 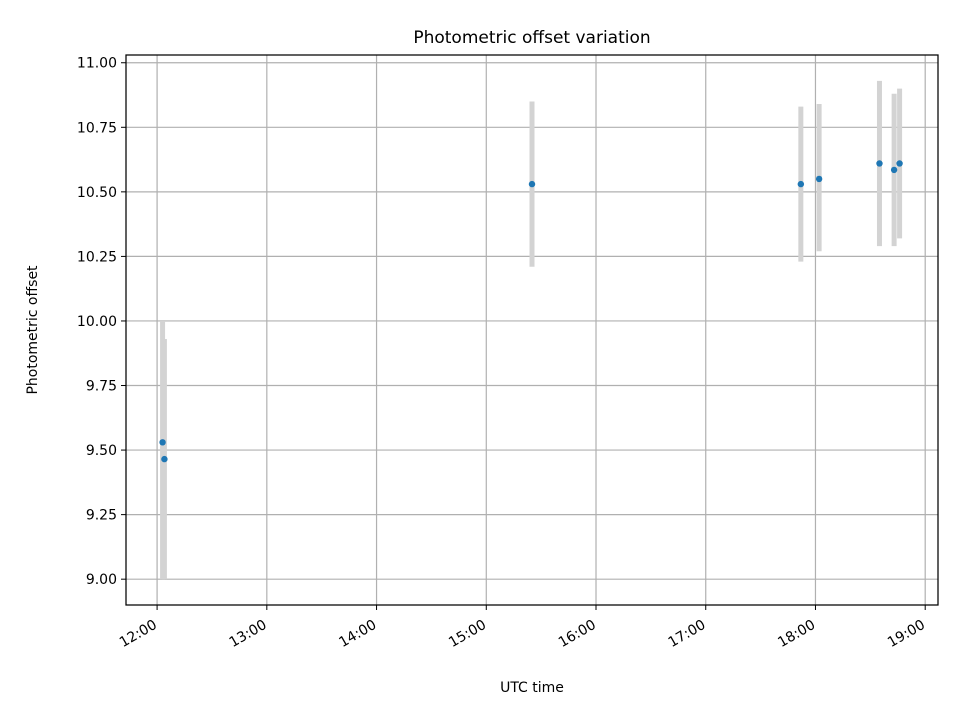 I want to click on x-axis-label: UTC time, so click(x=532, y=688).